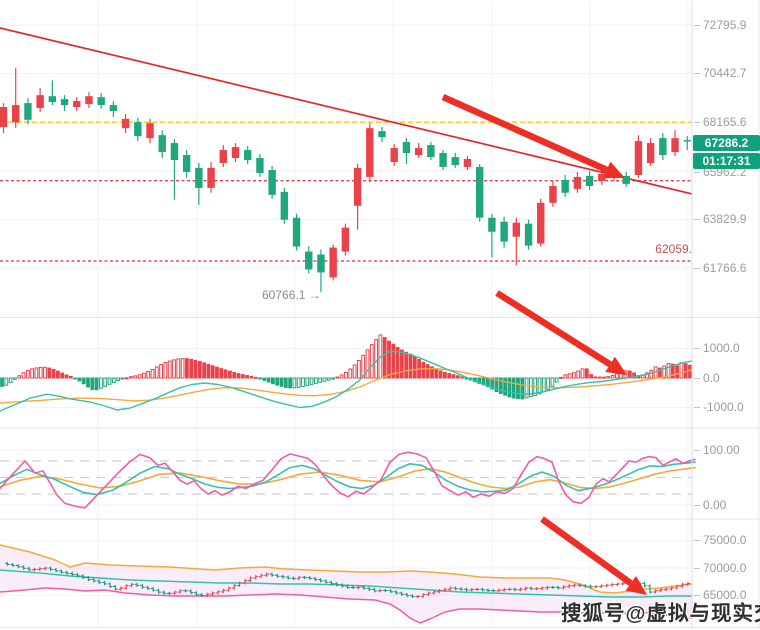 The width and height of the screenshot is (760, 630). Describe the element at coordinates (660, 613) in the screenshot. I see `watermark: 搜狐号@虚拟与现实交换` at that location.